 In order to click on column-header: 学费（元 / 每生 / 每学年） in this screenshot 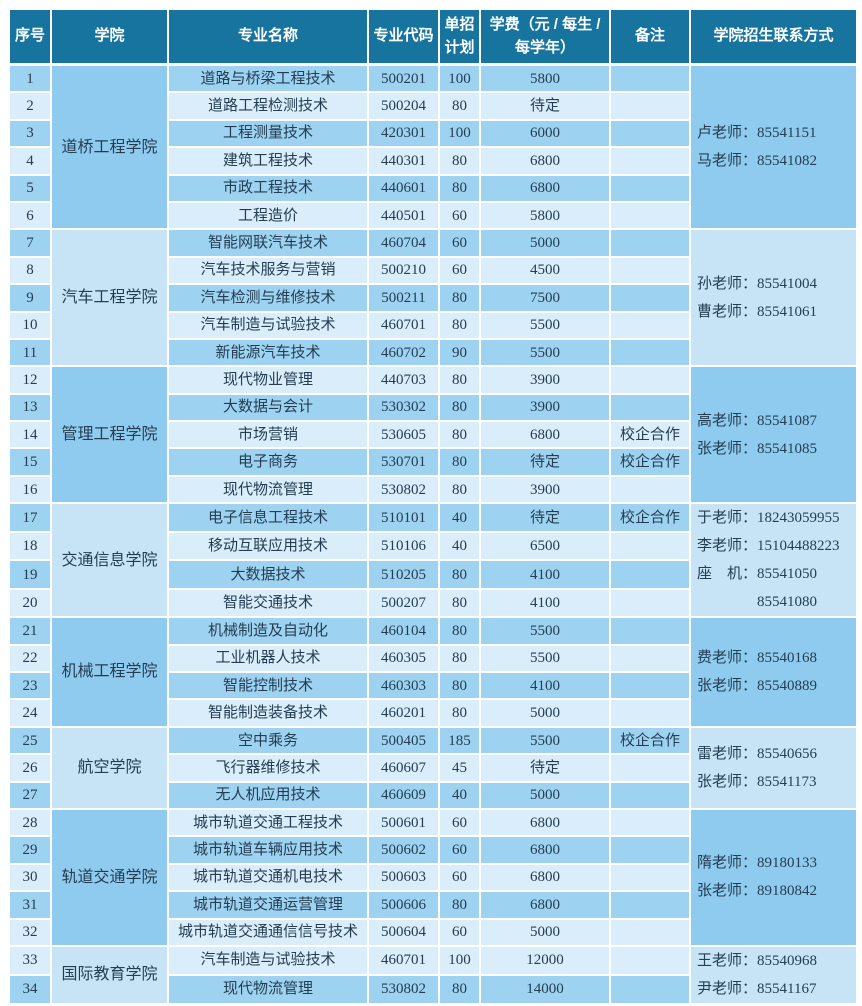, I will do `click(545, 37)`.